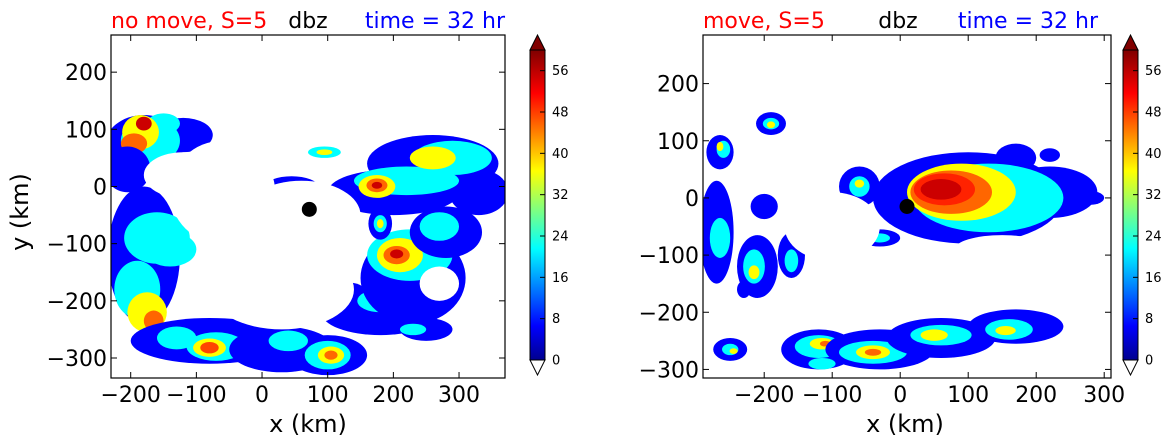 This screenshot has width=1169, height=447. What do you see at coordinates (1142, 205) in the screenshot?
I see `colorbar-right: 0 8 16 24 32 40 48 56` at bounding box center [1142, 205].